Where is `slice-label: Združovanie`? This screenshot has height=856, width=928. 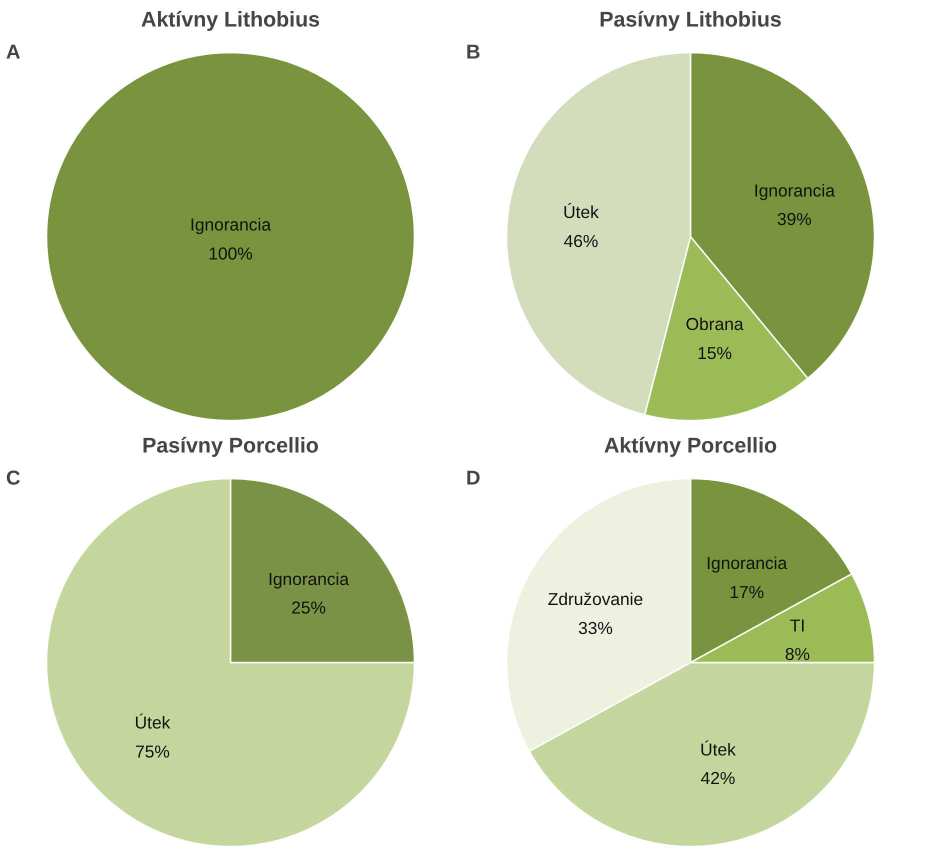
slice-label: Združovanie is located at coordinates (596, 598).